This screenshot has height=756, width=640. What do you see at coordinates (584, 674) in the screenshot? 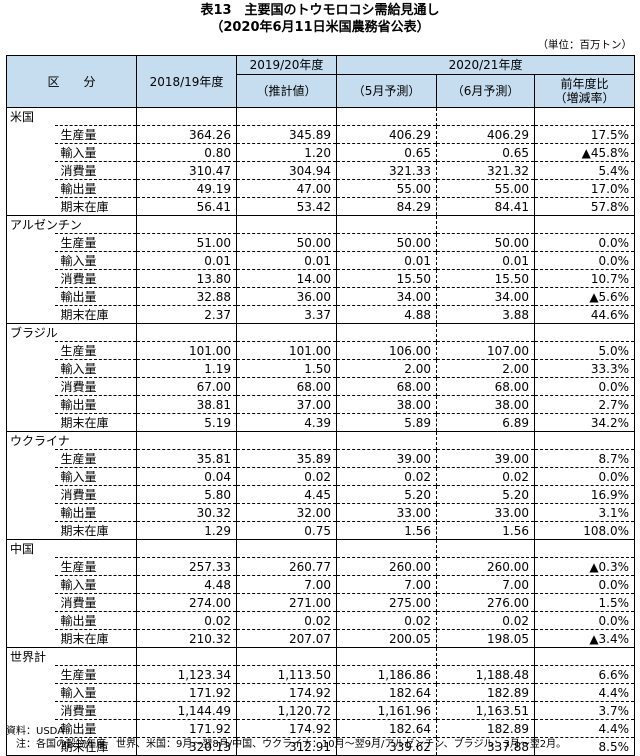
I see `value-change: 6.6%` at bounding box center [584, 674].